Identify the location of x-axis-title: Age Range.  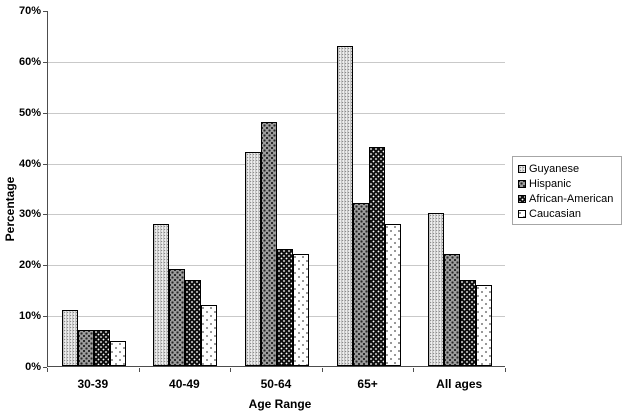
(280, 404).